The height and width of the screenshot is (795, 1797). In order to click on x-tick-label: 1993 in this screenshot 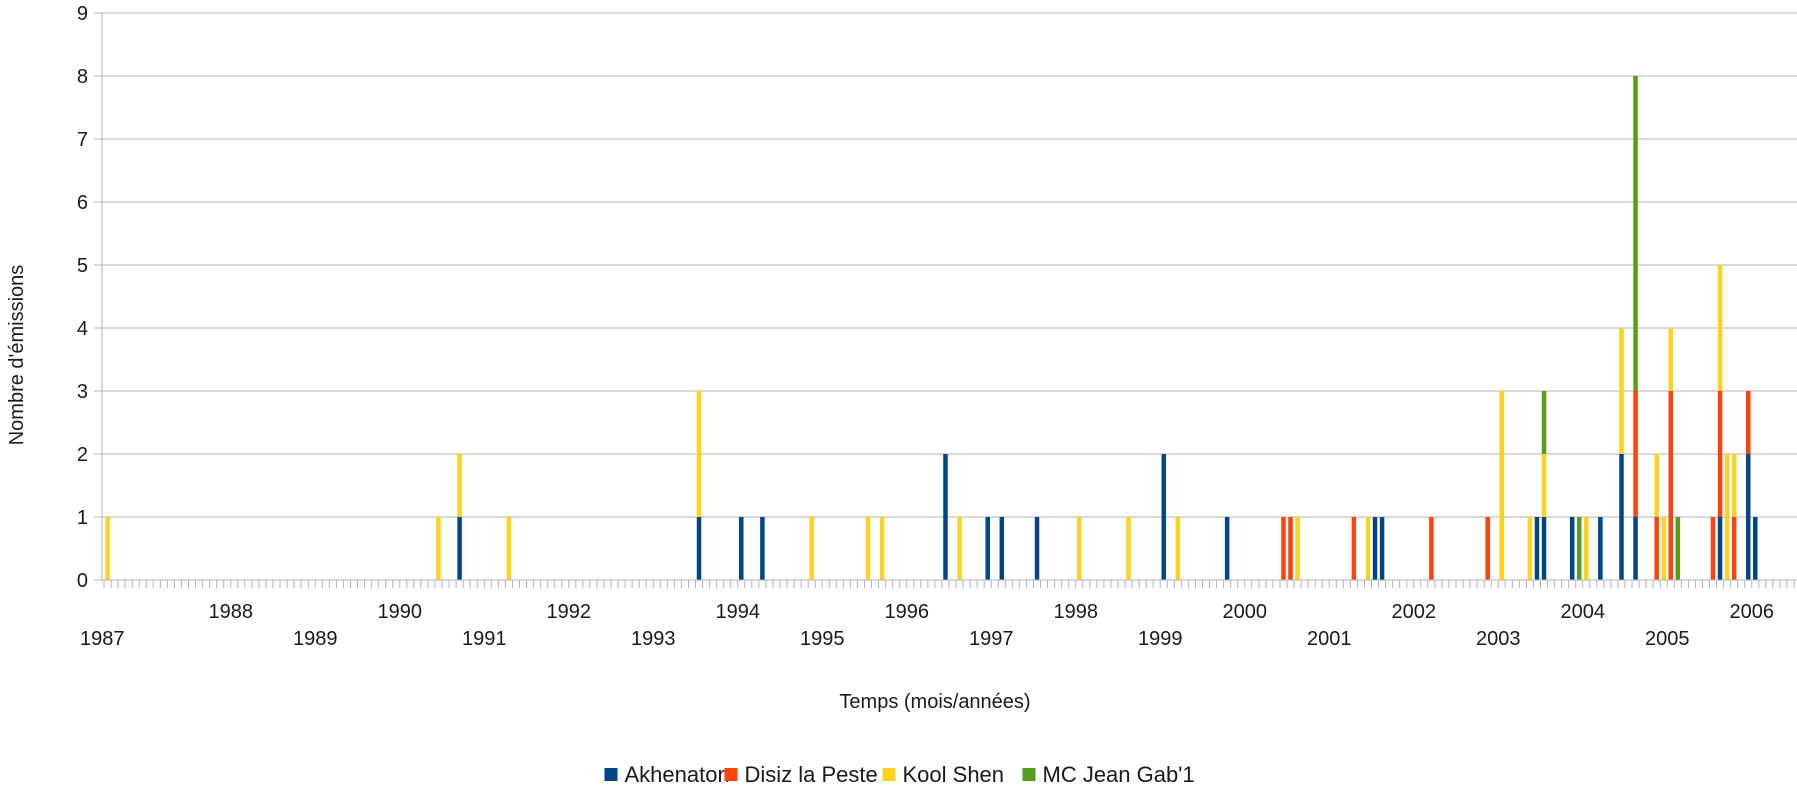, I will do `click(653, 639)`.